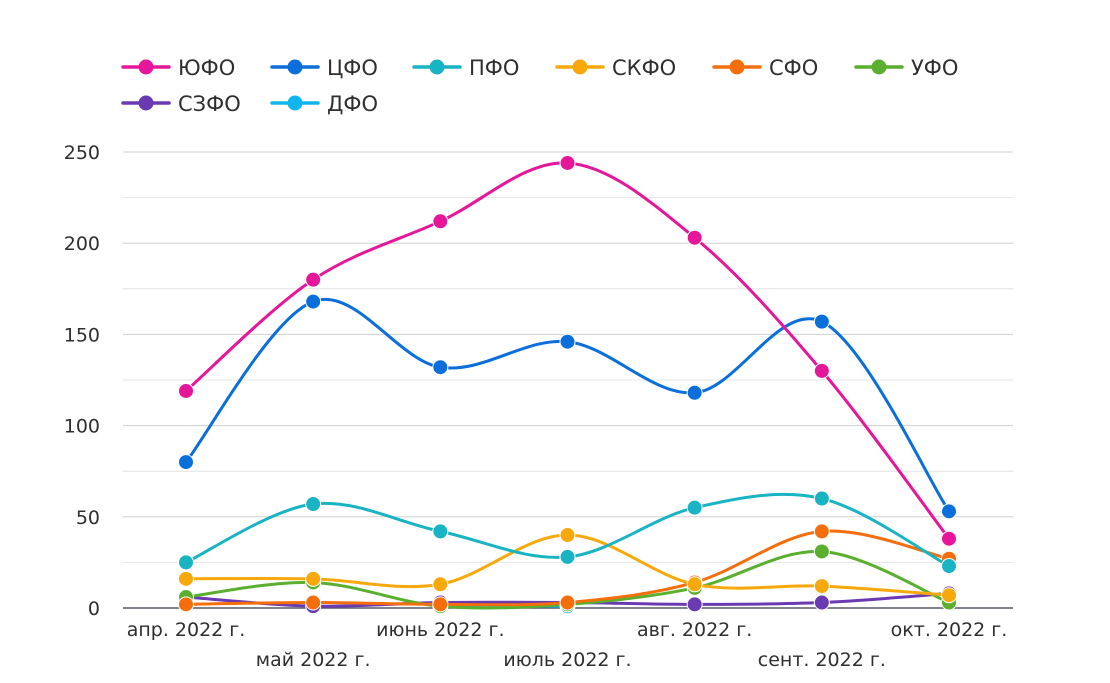 Image resolution: width=1110 pixels, height=683 pixels. Describe the element at coordinates (539, 86) in the screenshot. I see `legend: ЮФО ЦФО ПФО СКФО СФО УФО СЗФО ДФО` at that location.